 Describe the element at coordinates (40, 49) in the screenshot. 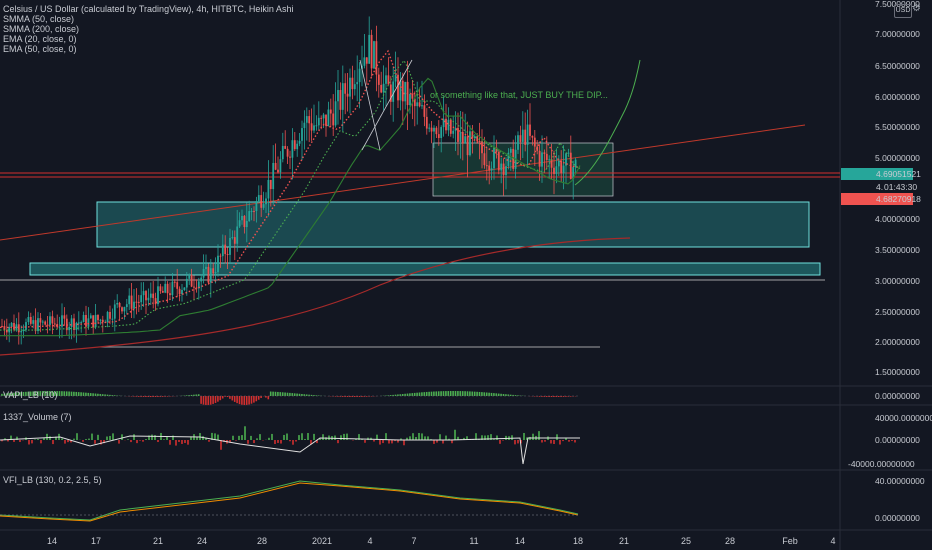

I see `indicator-ema50: EMA (50, close, 0)` at that location.